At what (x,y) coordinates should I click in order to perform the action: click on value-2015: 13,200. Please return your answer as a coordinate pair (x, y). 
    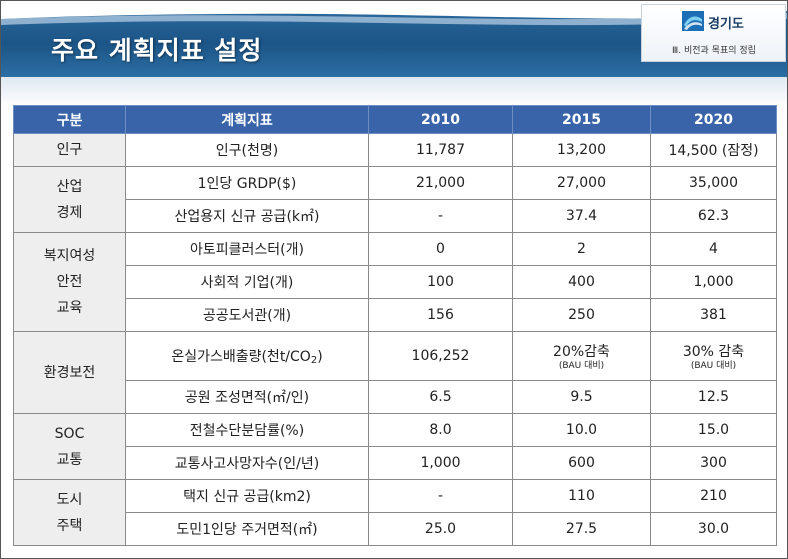
    Looking at the image, I should click on (581, 150).